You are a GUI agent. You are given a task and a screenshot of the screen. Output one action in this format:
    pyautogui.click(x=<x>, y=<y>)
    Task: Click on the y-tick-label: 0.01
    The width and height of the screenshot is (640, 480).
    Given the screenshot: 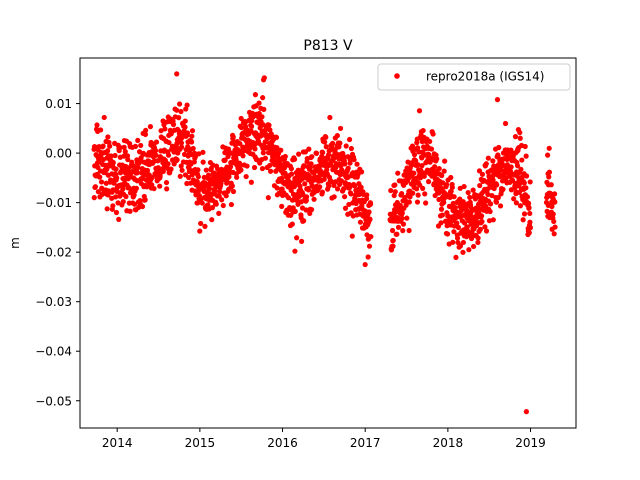 What is the action you would take?
    pyautogui.click(x=58, y=104)
    